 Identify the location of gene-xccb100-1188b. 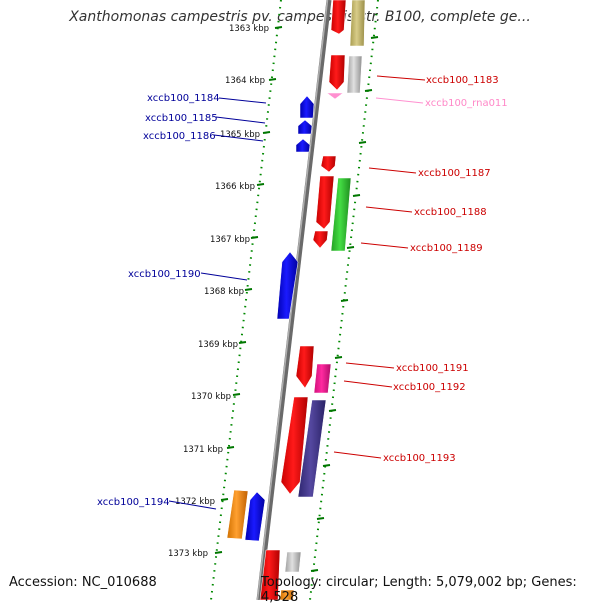
(320, 239).